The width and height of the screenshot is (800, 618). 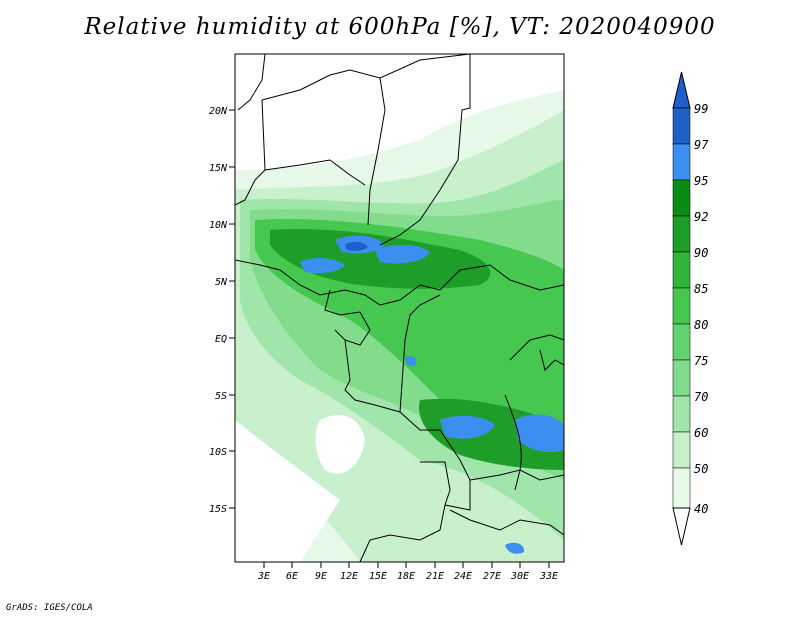 I want to click on x-tick-label: 12E, so click(x=349, y=576).